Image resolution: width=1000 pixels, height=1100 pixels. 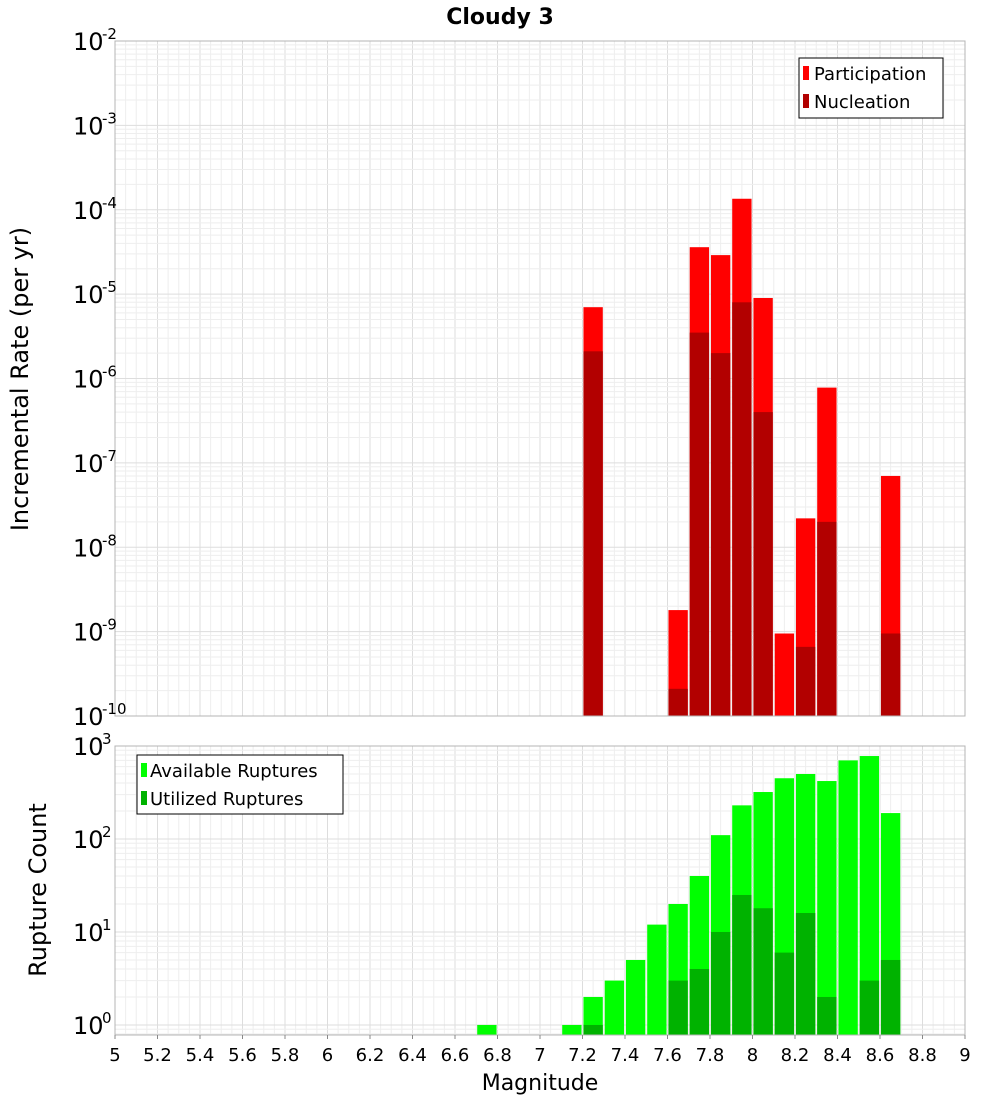 I want to click on legend-nucleation-swatch, so click(x=806, y=101).